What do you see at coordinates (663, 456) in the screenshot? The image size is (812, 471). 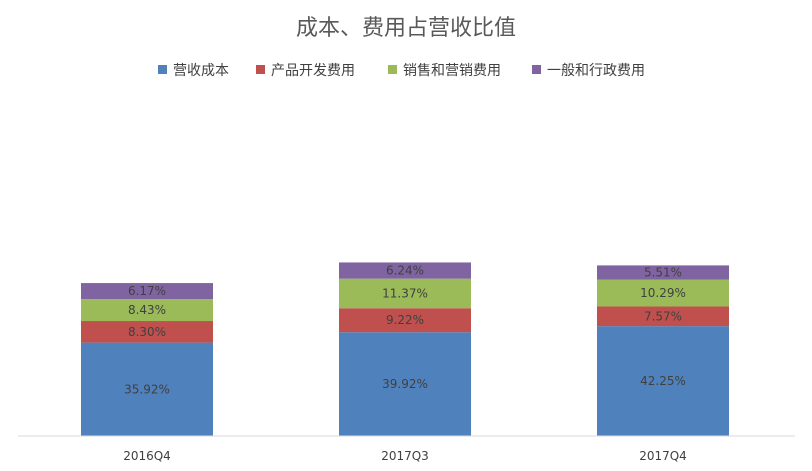 I see `x-tick-label: 2017Q4` at bounding box center [663, 456].